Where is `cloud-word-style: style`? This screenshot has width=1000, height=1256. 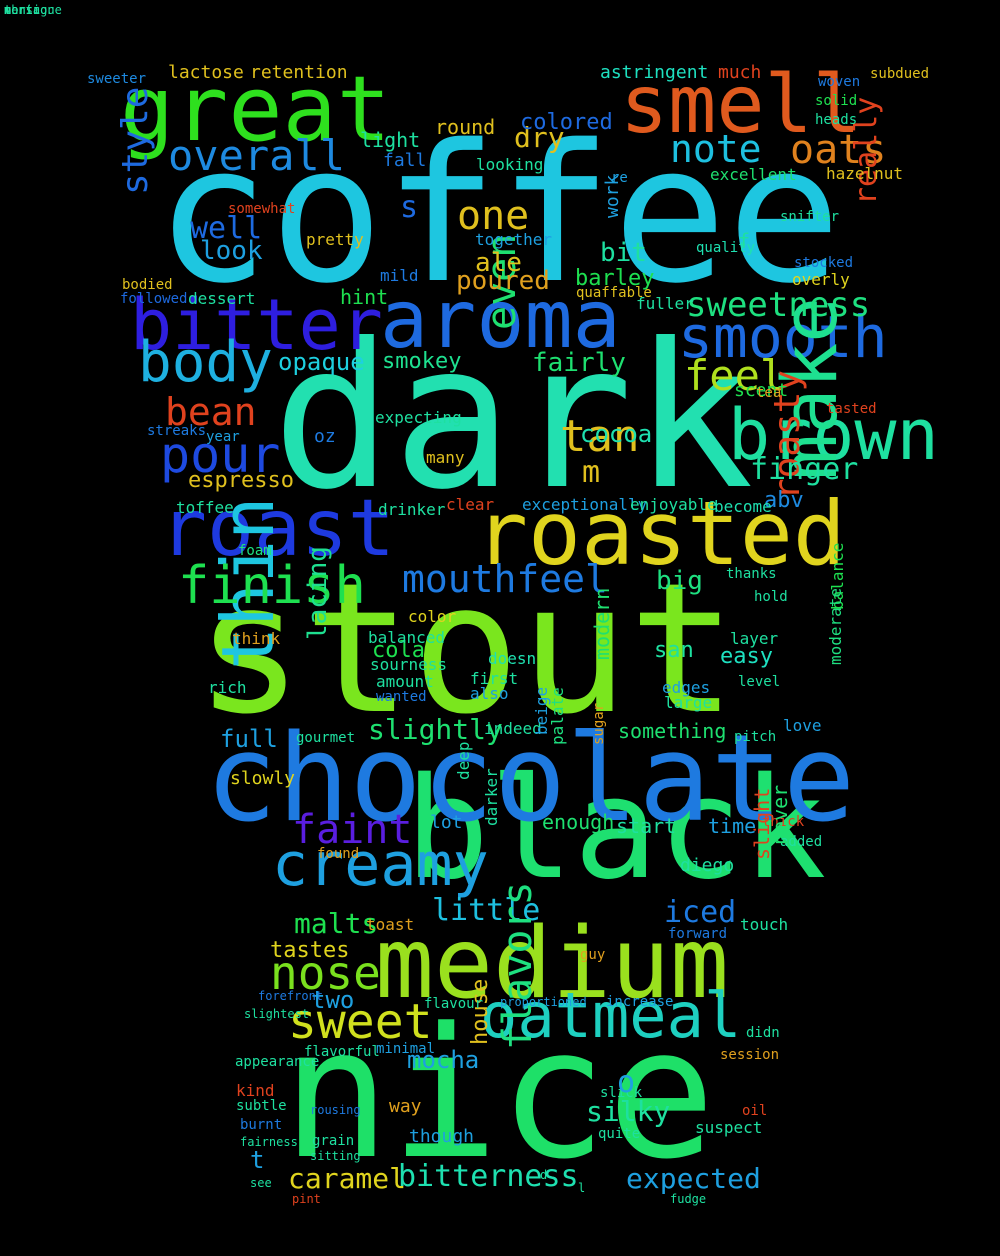
cloud-word-style: style is located at coordinates (135, 140).